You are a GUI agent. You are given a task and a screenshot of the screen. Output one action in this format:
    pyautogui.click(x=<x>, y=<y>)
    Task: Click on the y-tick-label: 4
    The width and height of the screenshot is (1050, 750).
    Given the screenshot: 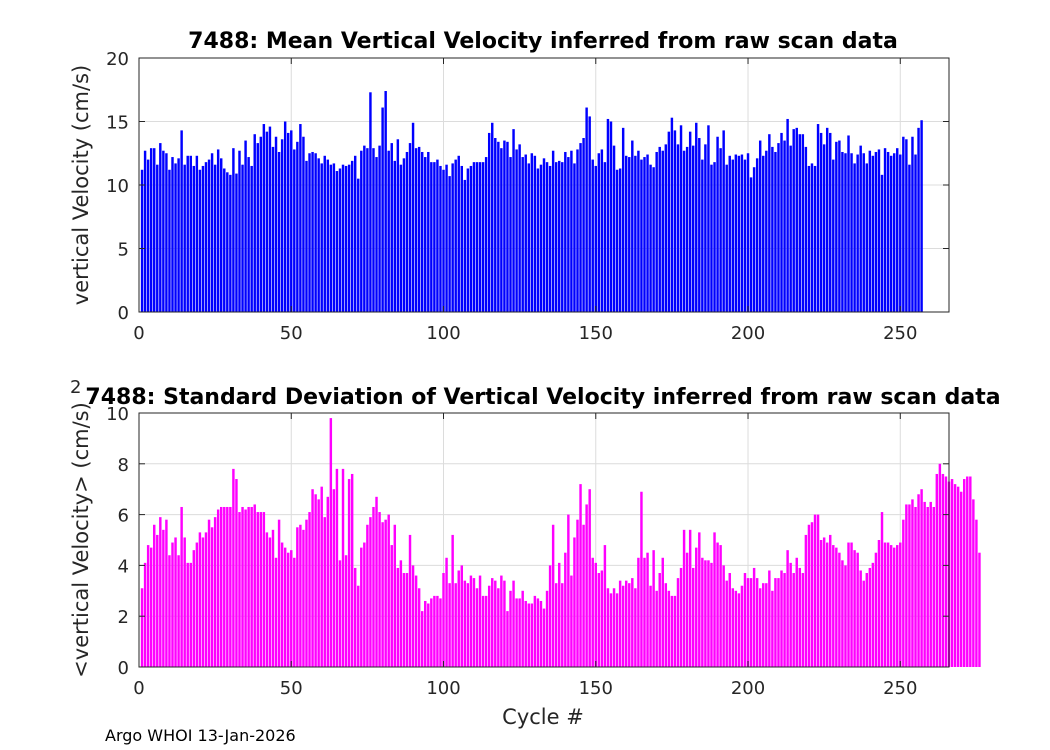 What is the action you would take?
    pyautogui.click(x=123, y=566)
    